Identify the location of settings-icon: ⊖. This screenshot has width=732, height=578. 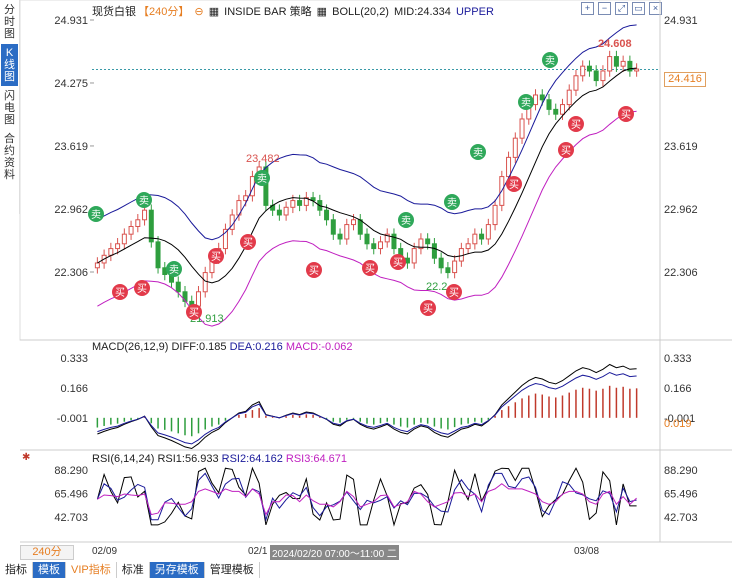
(199, 12).